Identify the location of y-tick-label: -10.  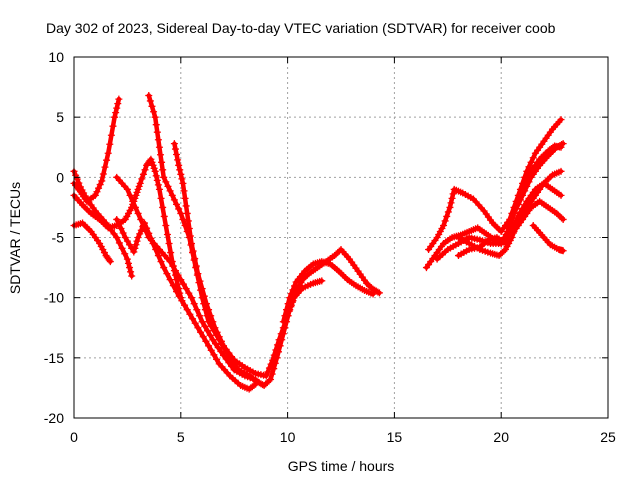
(54, 298).